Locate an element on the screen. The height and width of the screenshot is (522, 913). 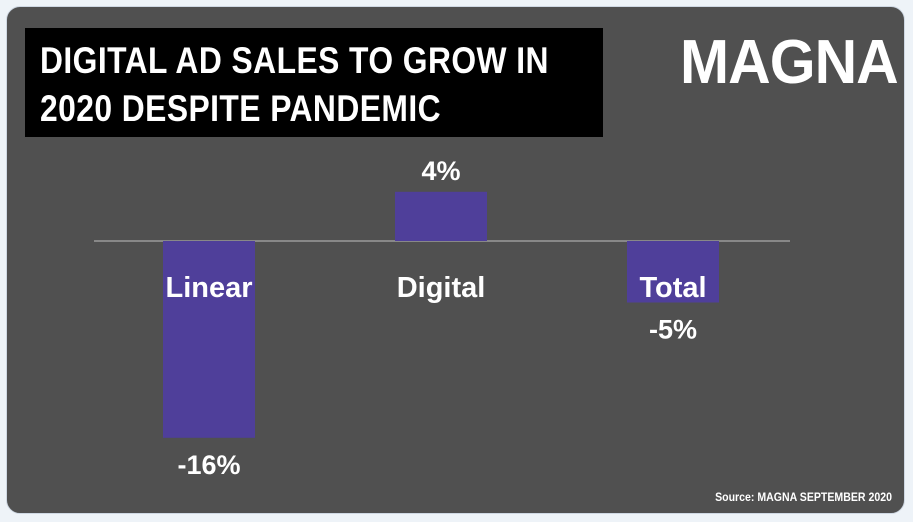
bar-digital is located at coordinates (441, 216).